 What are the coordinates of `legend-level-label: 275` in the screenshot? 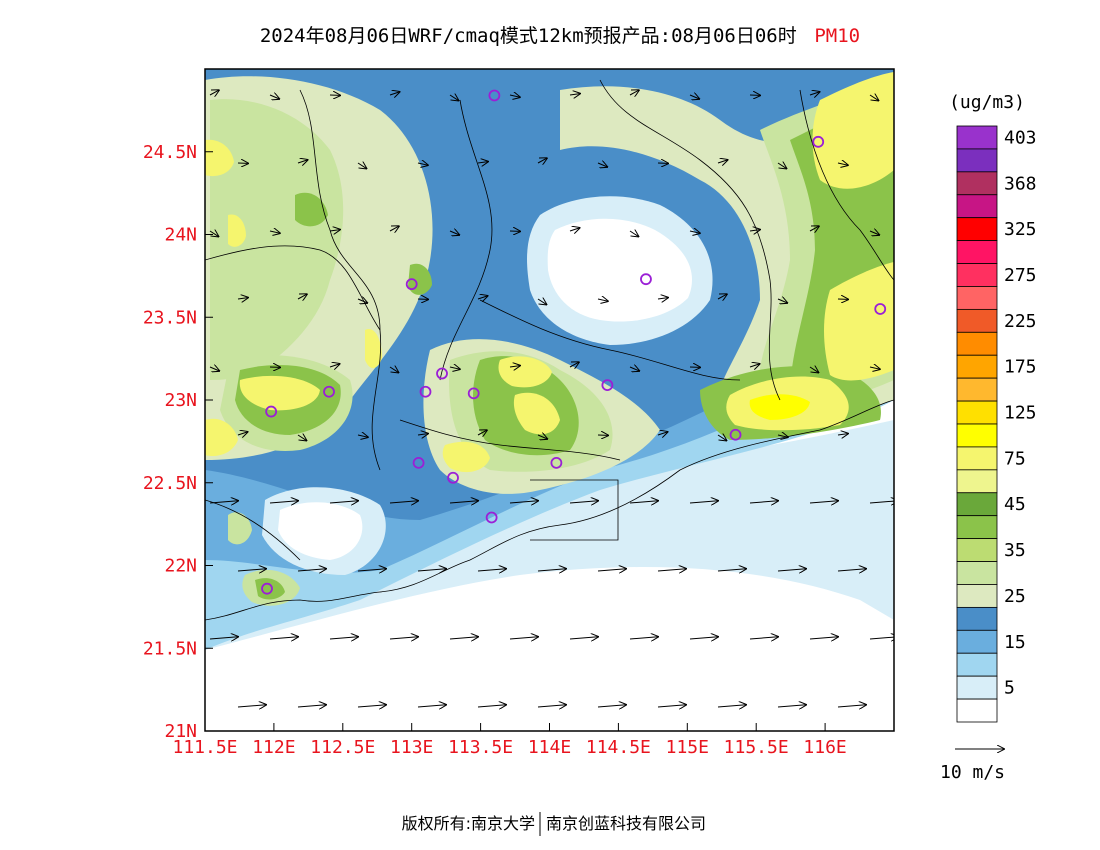 It's located at (1020, 275).